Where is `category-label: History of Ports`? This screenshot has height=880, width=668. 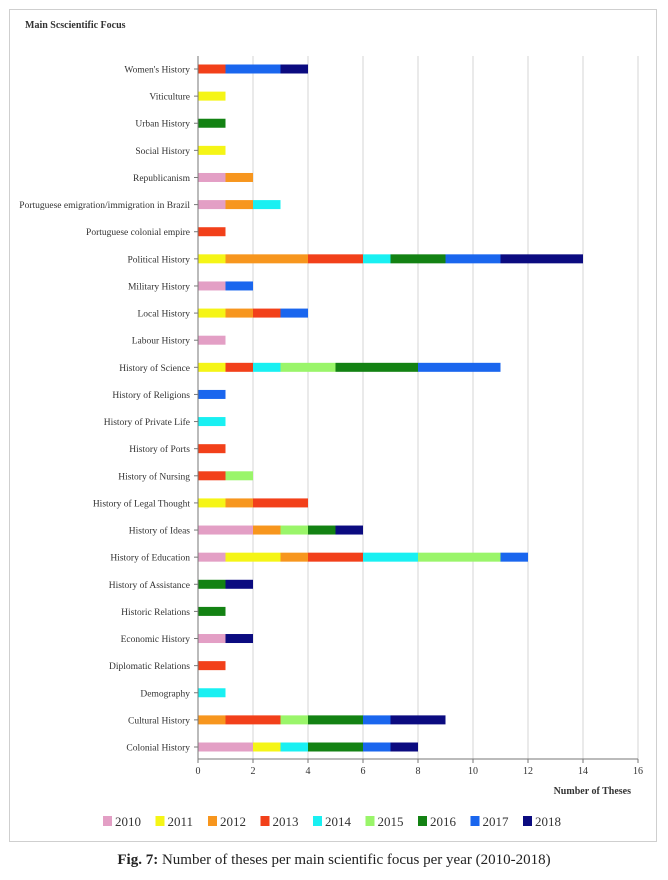
category-label: History of Ports is located at coordinates (159, 449).